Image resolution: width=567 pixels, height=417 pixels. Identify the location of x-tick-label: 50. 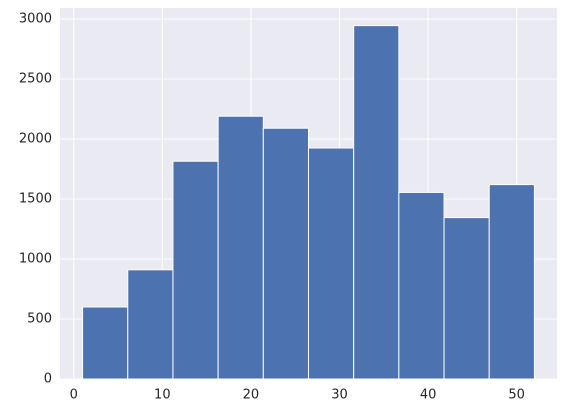
(516, 395).